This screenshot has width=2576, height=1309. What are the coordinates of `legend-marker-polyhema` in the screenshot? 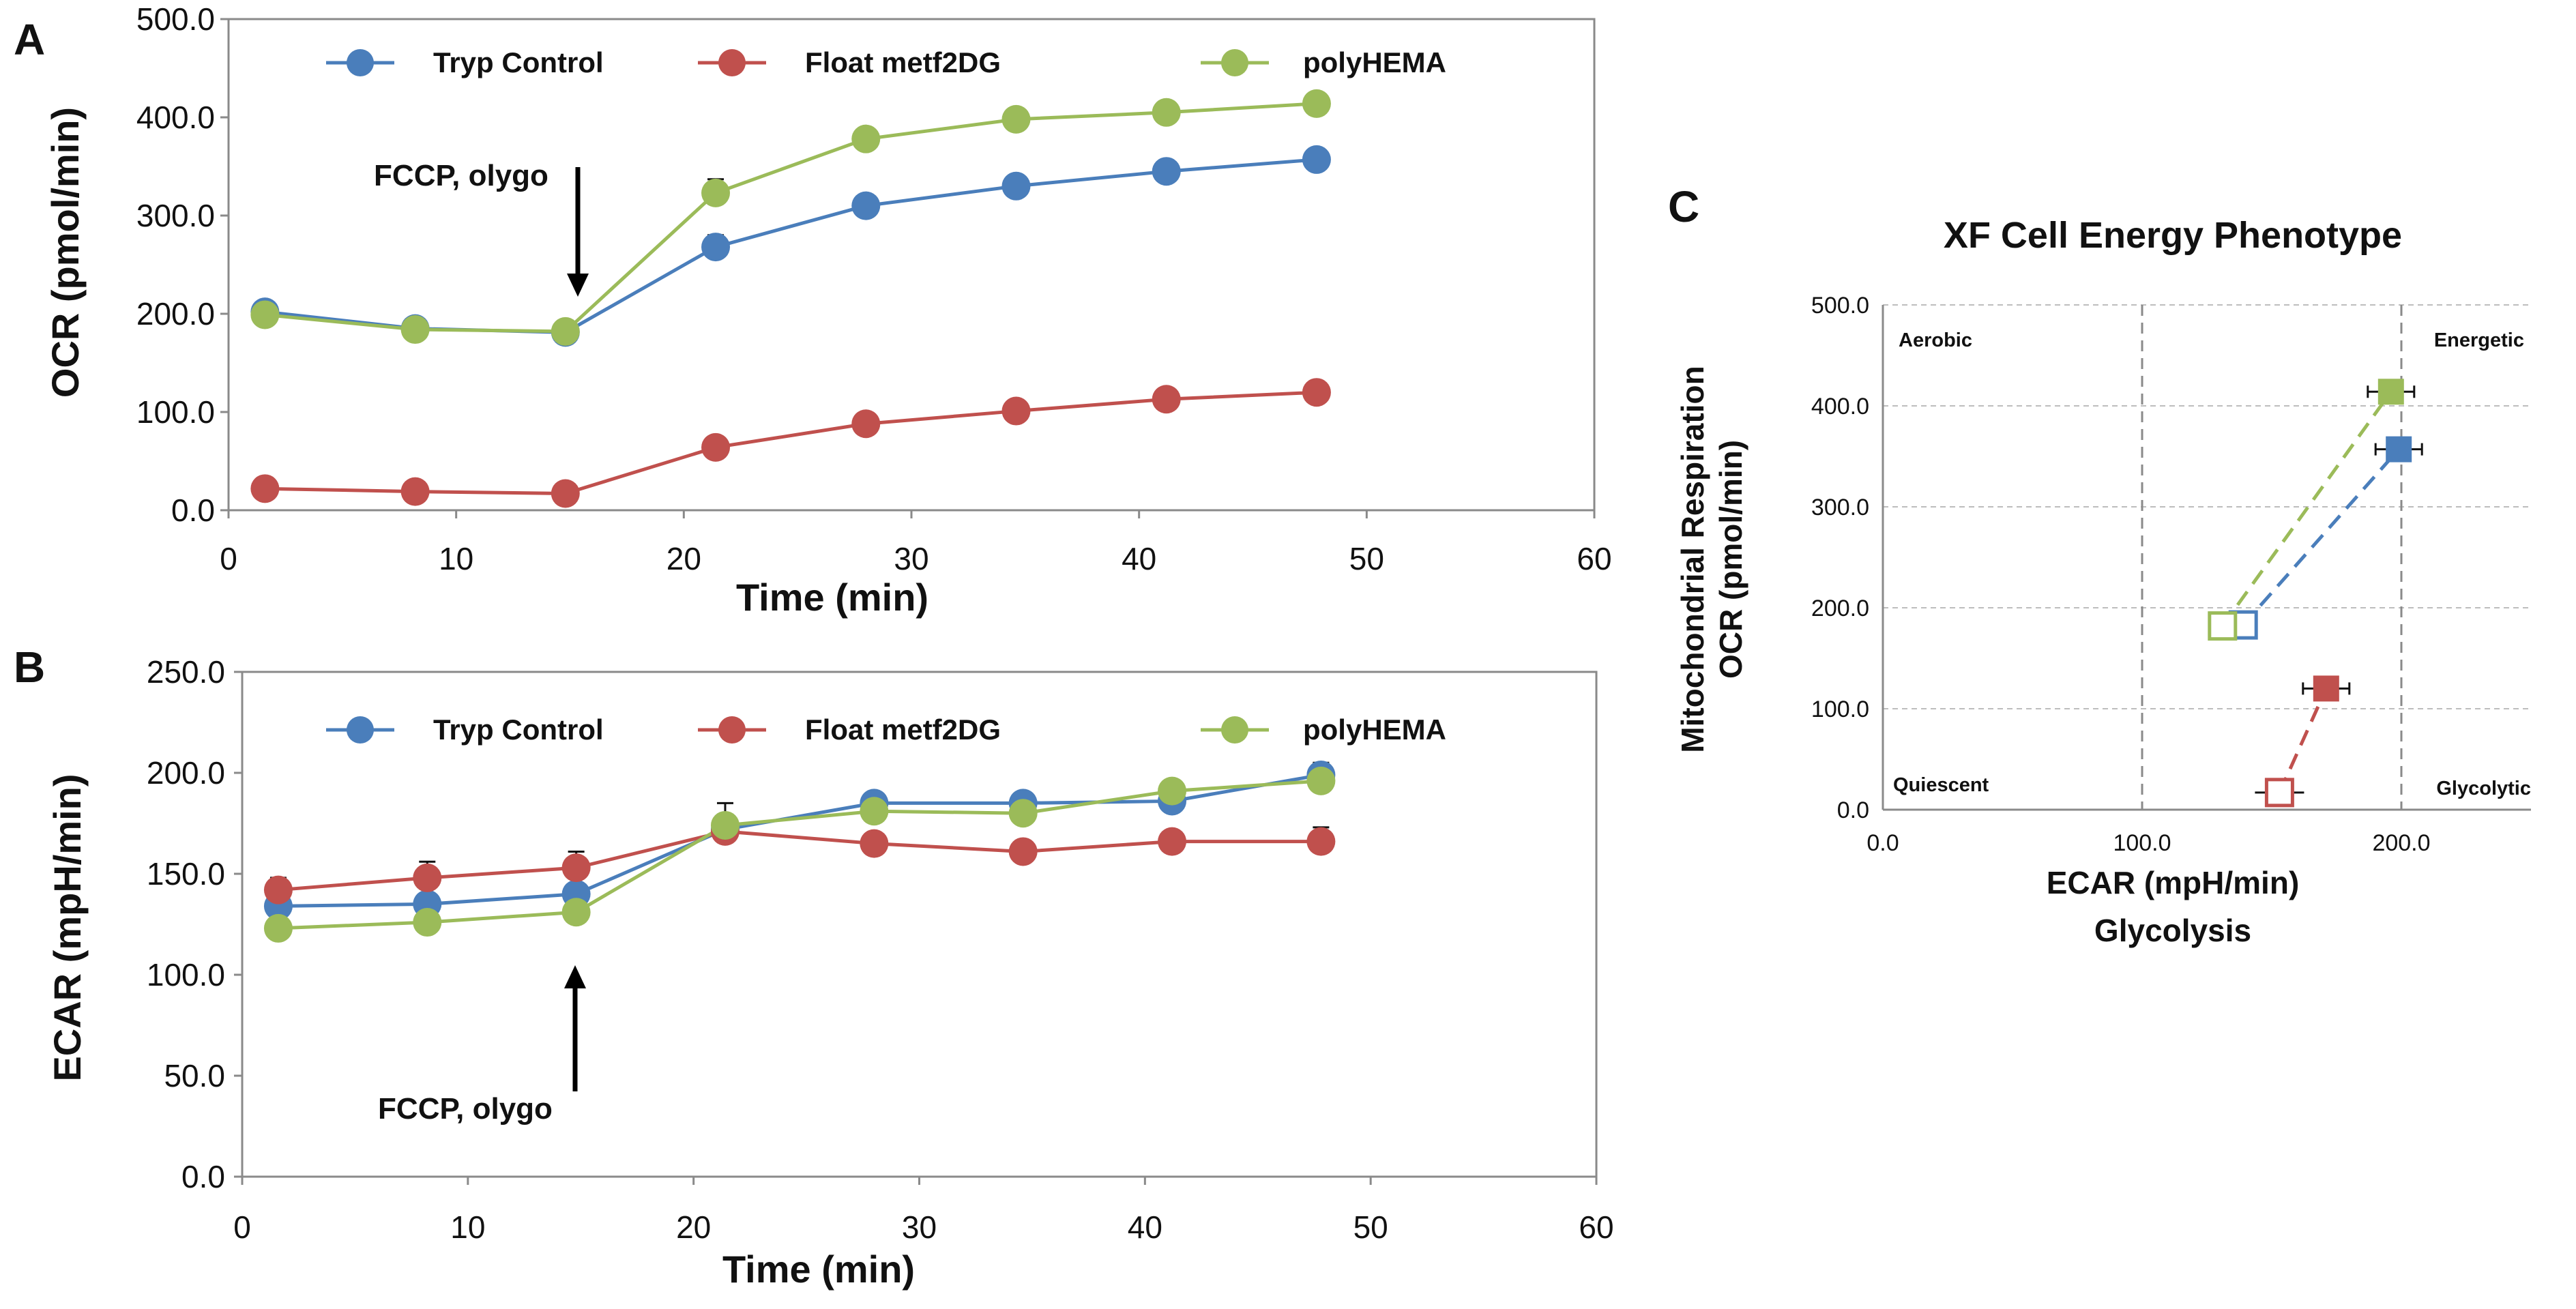 It's located at (1234, 62).